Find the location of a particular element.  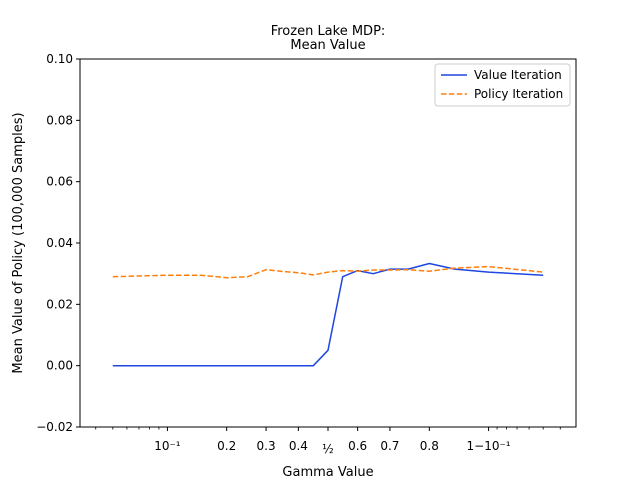

x-tick-label: 0.6 is located at coordinates (357, 446).